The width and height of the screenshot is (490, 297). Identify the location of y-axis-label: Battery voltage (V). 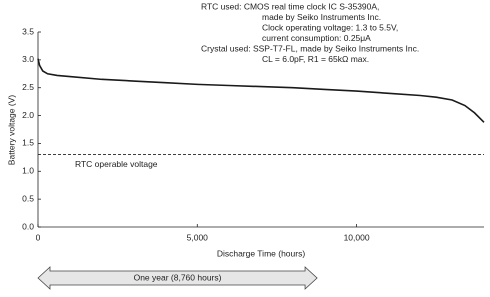
(11, 130).